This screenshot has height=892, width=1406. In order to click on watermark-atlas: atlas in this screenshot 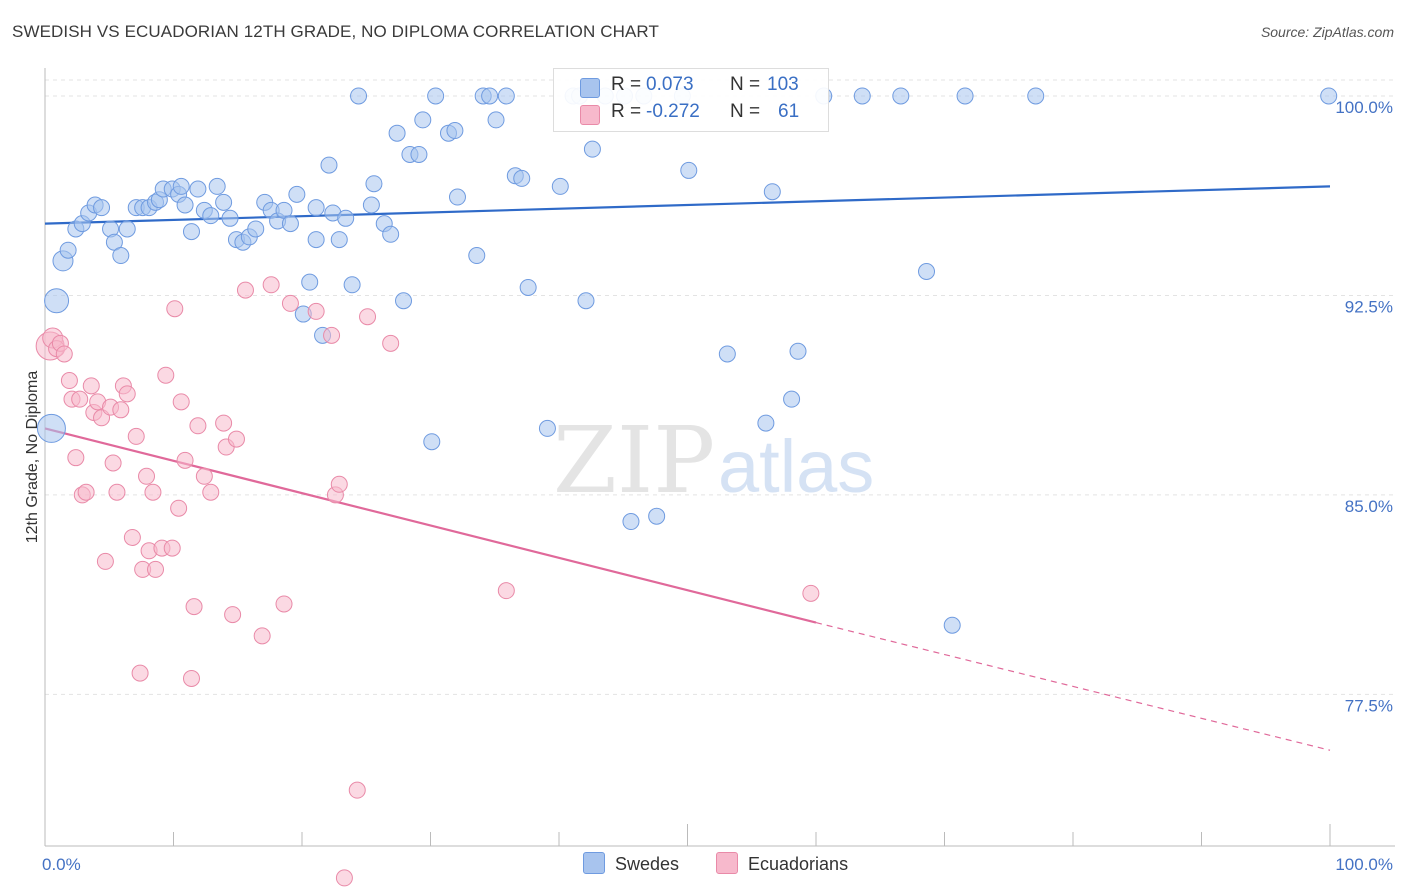, I will do `click(796, 466)`.